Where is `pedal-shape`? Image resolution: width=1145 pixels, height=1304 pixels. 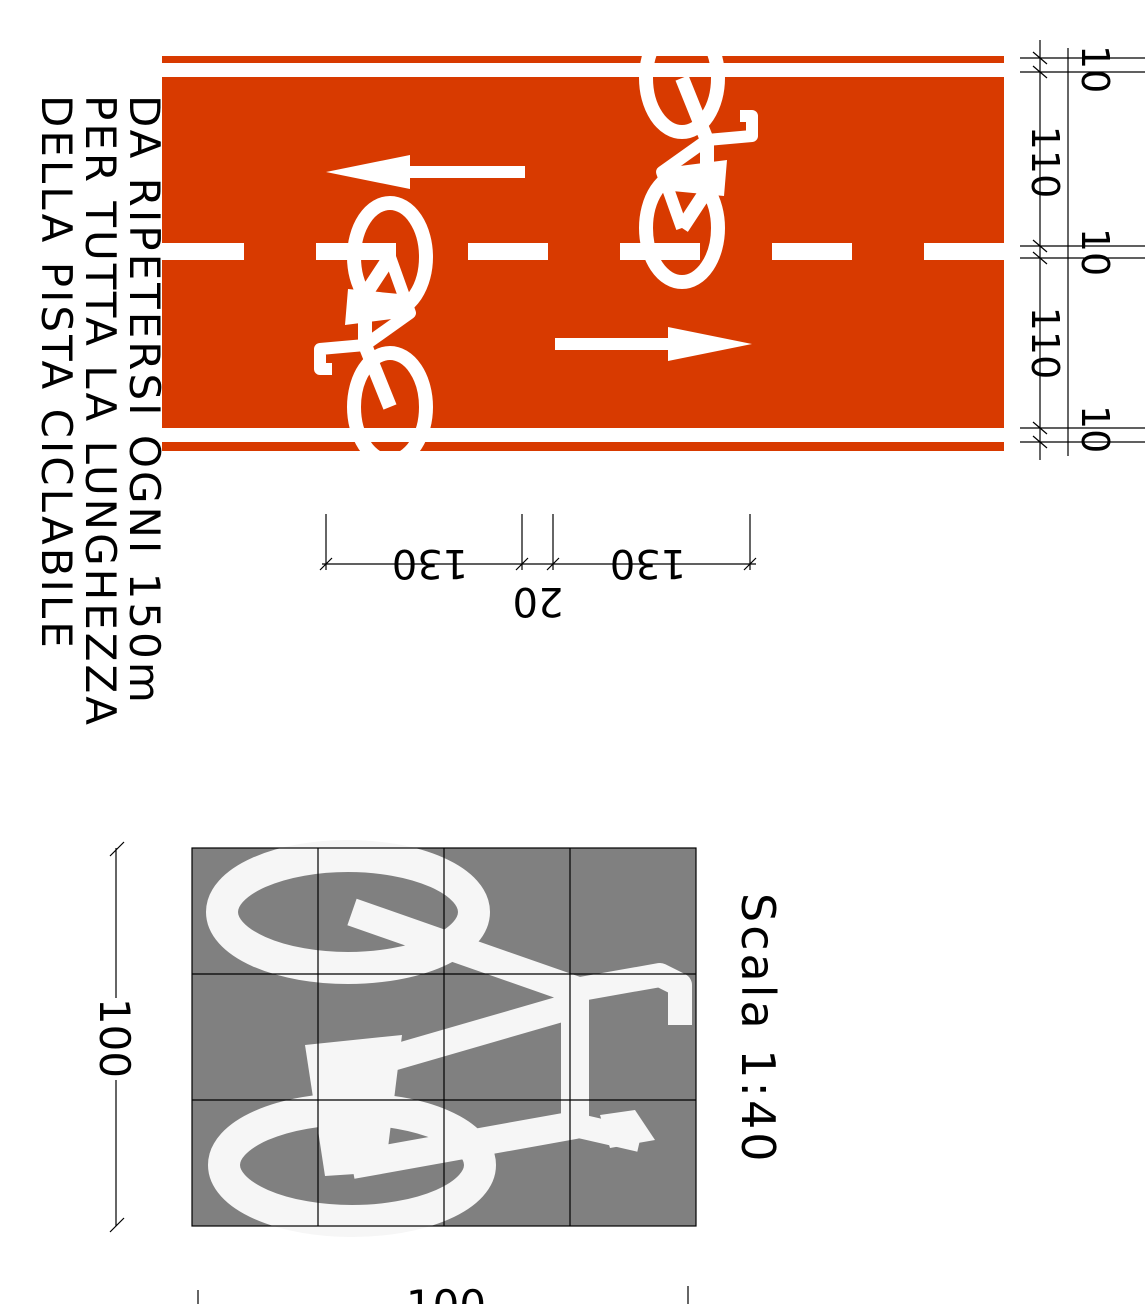 pedal-shape is located at coordinates (627, 1129).